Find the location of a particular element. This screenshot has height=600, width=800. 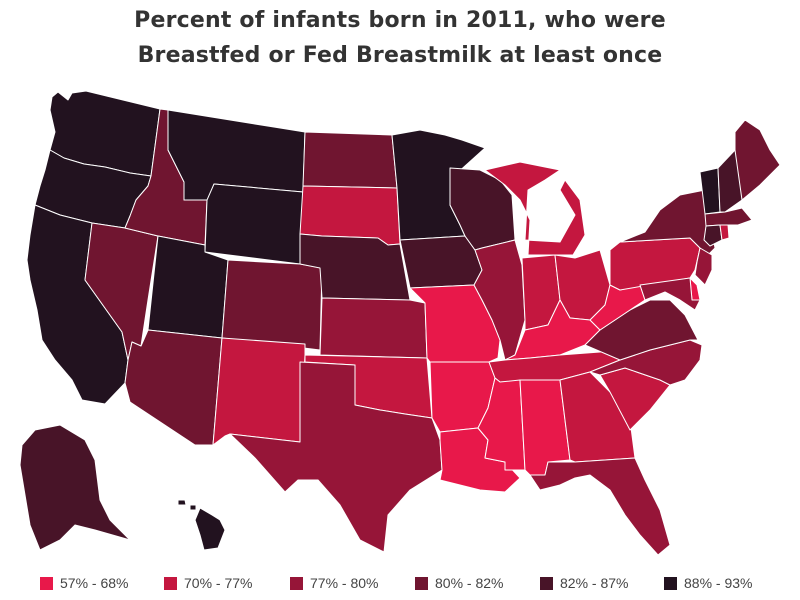

state-ga is located at coordinates (597, 417).